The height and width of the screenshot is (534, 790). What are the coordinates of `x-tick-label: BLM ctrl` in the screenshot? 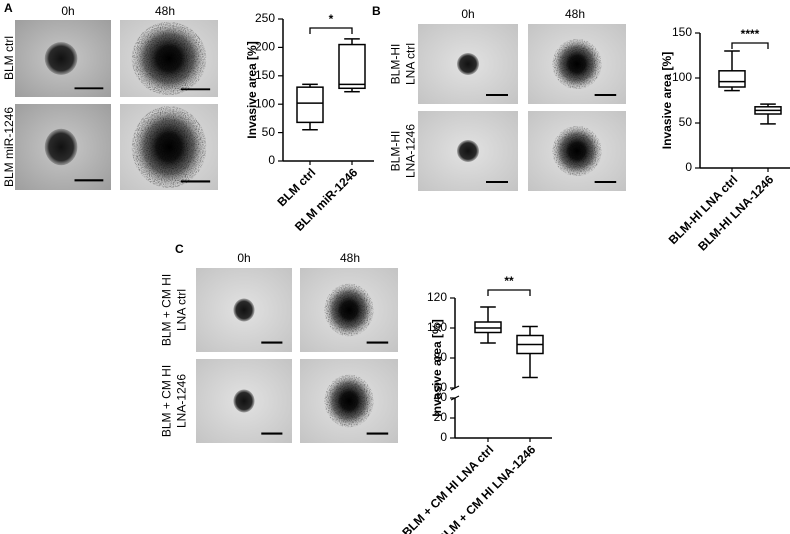 It's located at (297, 187).